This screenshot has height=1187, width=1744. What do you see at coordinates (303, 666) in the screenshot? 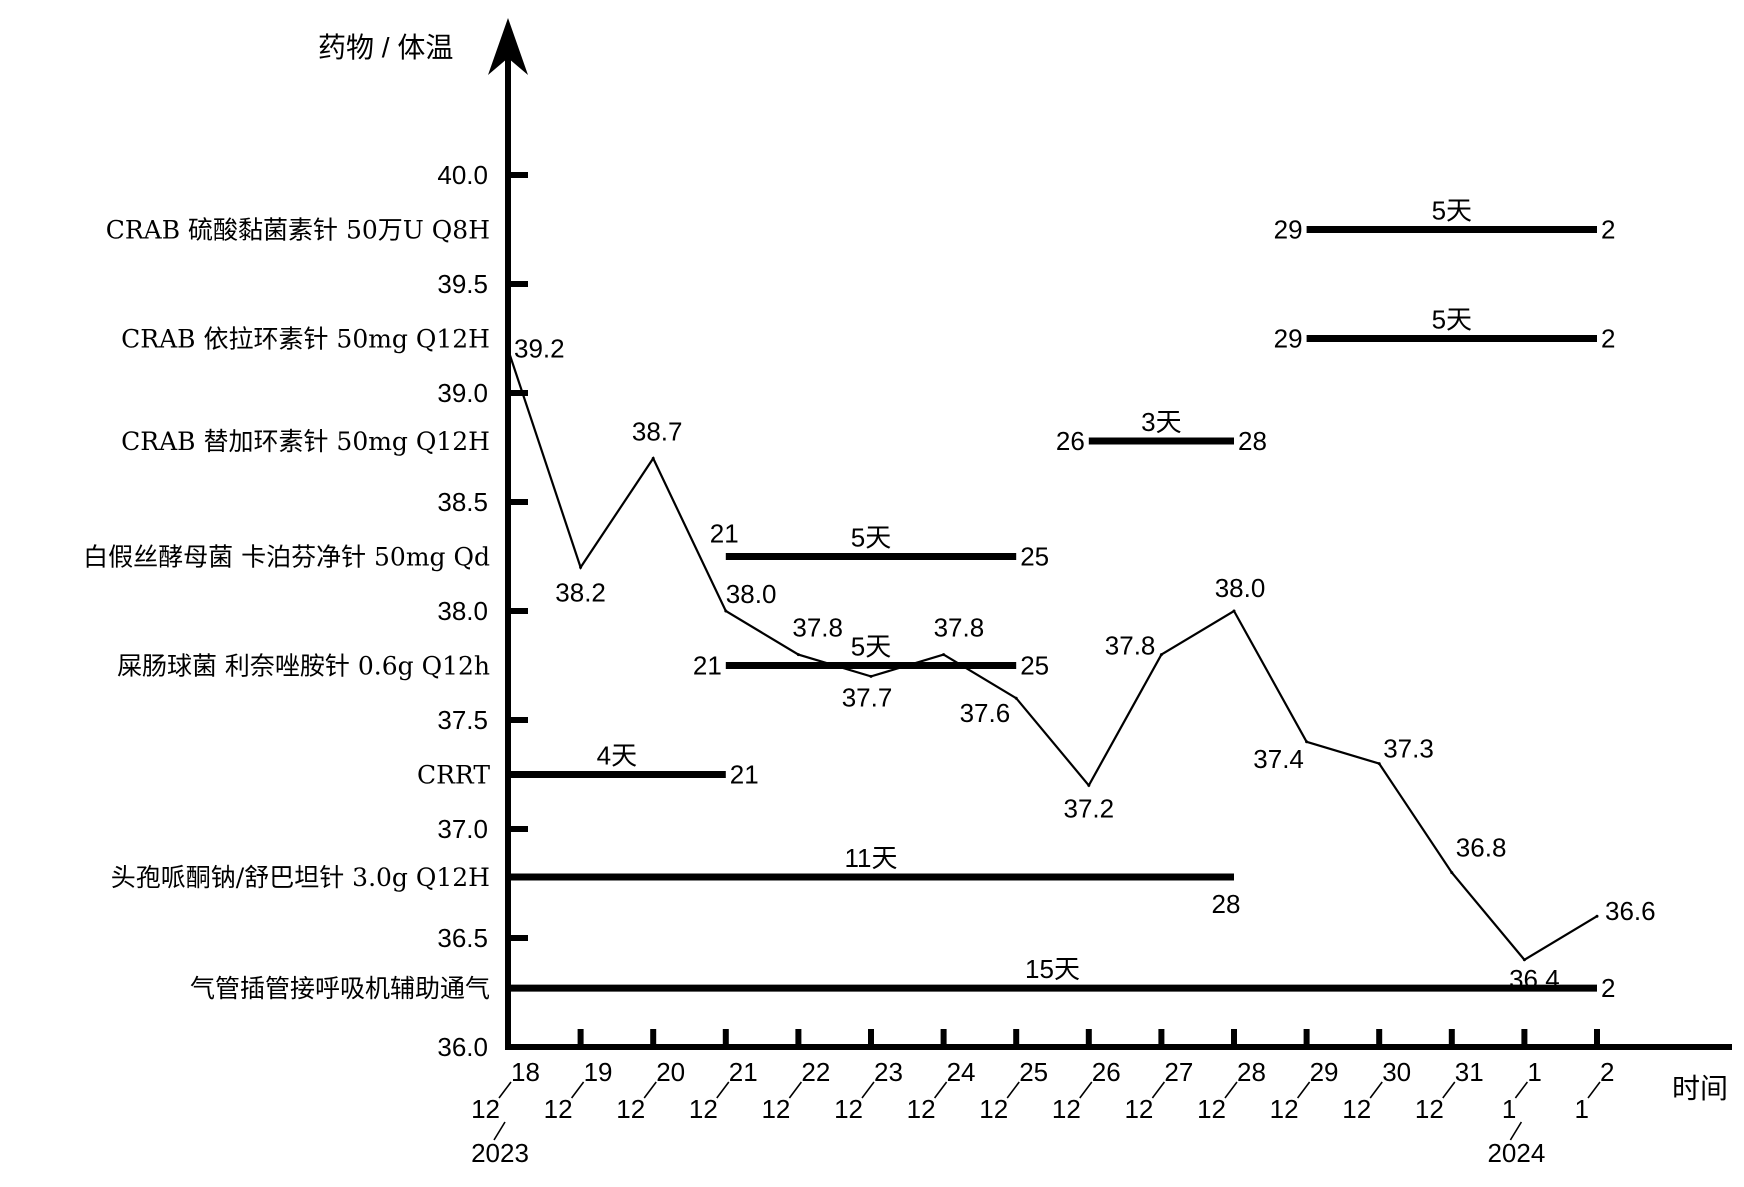
I see `medication-label: 屎肠球菌 利奈唑胺针 0.6g Q12h` at bounding box center [303, 666].